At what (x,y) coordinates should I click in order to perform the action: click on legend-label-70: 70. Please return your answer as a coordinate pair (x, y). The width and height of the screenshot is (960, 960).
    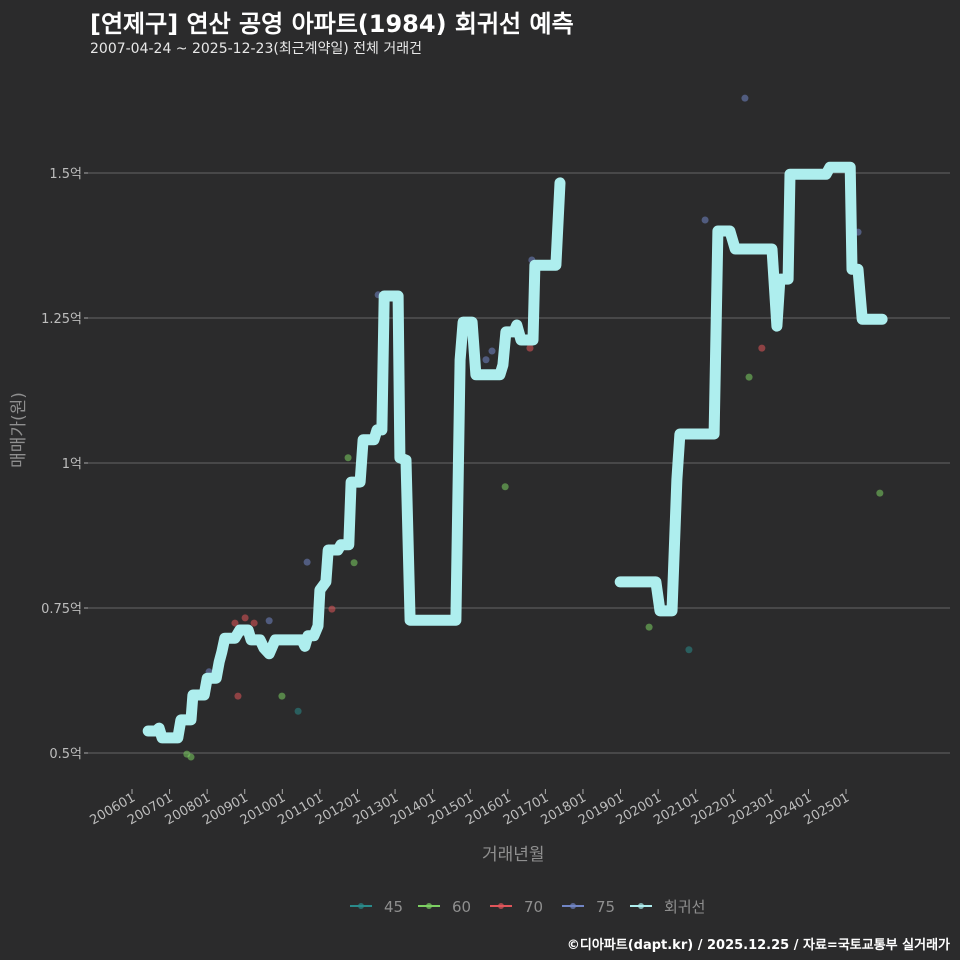
    Looking at the image, I should click on (533, 907).